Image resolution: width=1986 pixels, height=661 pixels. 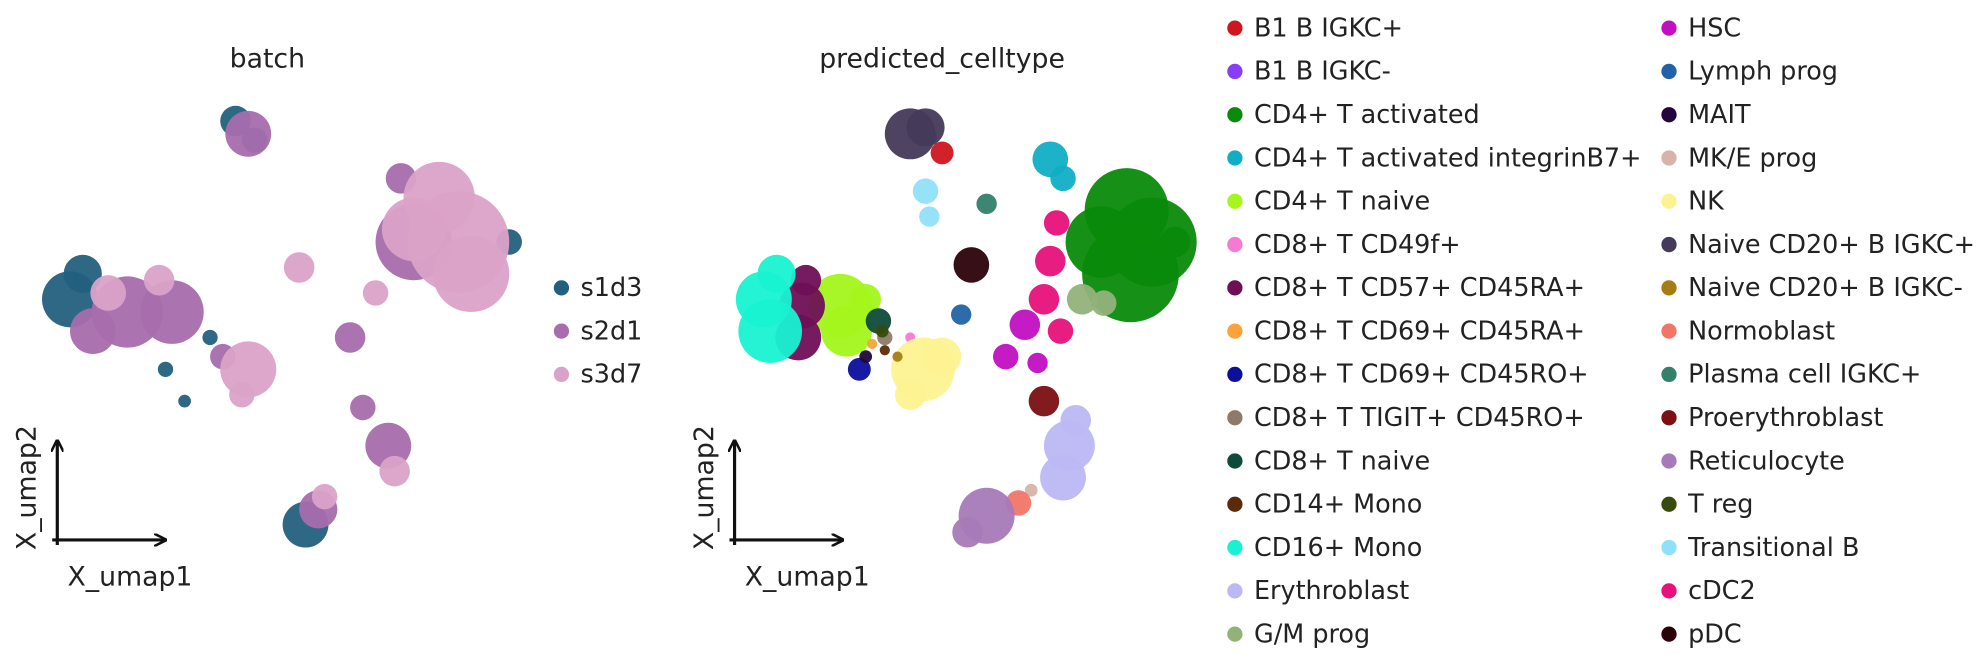 I want to click on legend-label: NK, so click(x=1706, y=202).